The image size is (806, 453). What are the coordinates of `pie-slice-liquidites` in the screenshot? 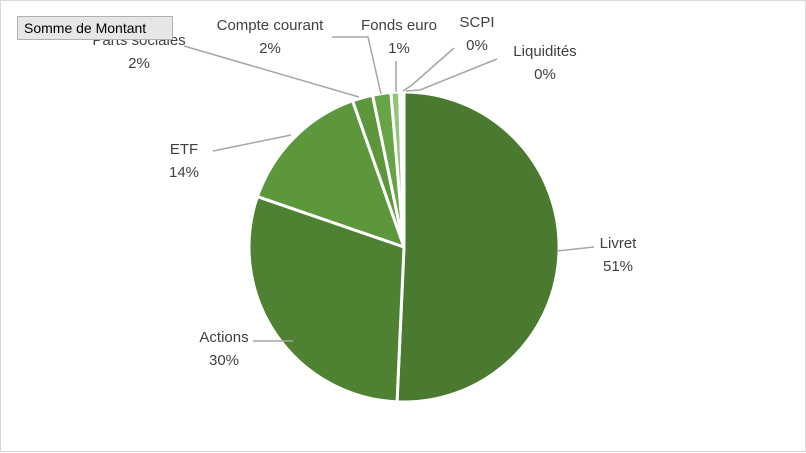 It's located at (403, 169).